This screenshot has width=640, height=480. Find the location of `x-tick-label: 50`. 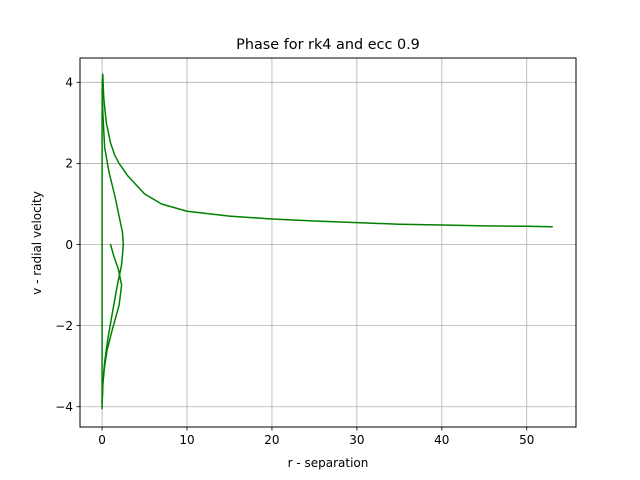

x-tick-label: 50 is located at coordinates (526, 440).